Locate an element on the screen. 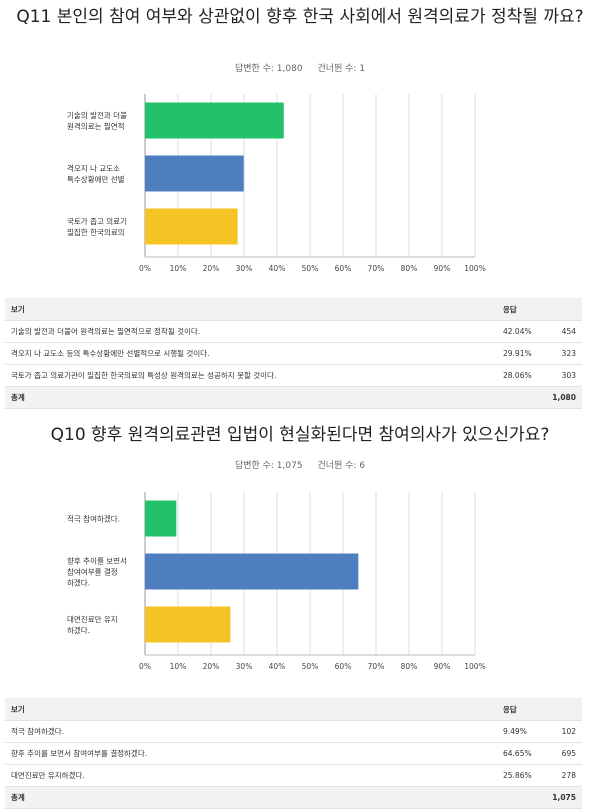  y-category-label: 대면진료만 유지 하겠다. is located at coordinates (92, 624).